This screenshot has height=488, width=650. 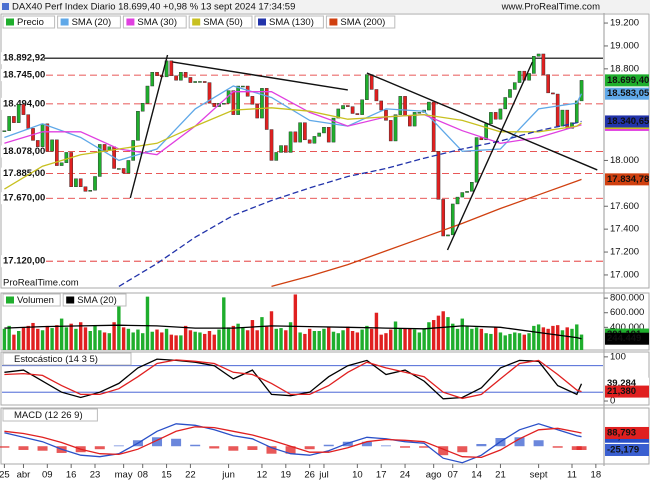 What do you see at coordinates (142, 475) in the screenshot?
I see `x-tick-label: 08` at bounding box center [142, 475].